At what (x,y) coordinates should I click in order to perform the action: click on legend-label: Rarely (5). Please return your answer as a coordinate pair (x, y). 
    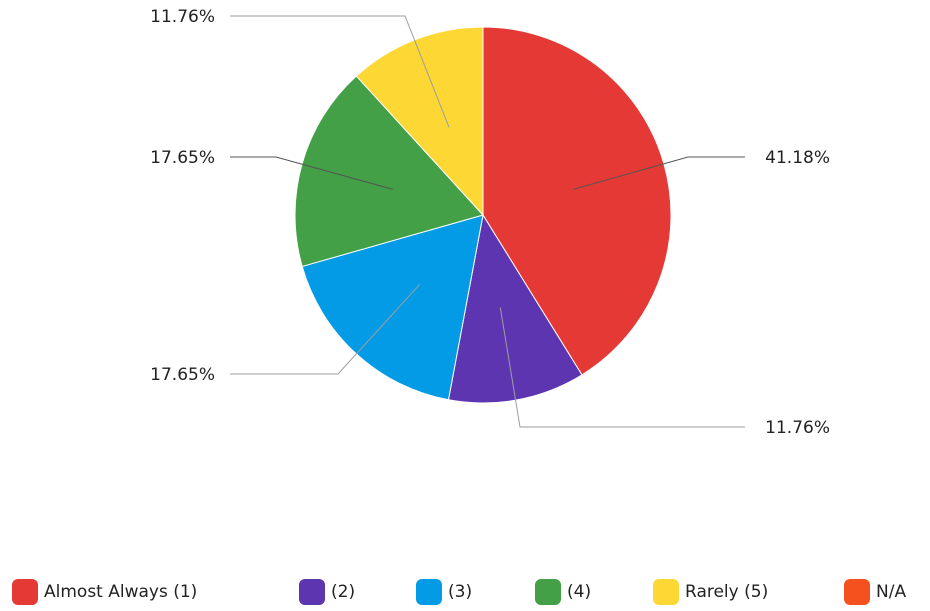
    Looking at the image, I should click on (727, 592).